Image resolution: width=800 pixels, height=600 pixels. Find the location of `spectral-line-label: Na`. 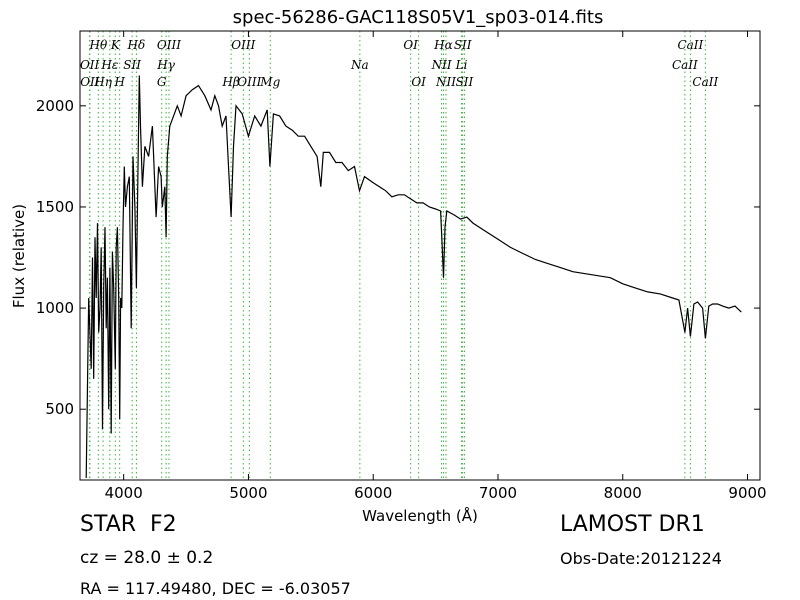

spectral-line-label: Na is located at coordinates (359, 65).